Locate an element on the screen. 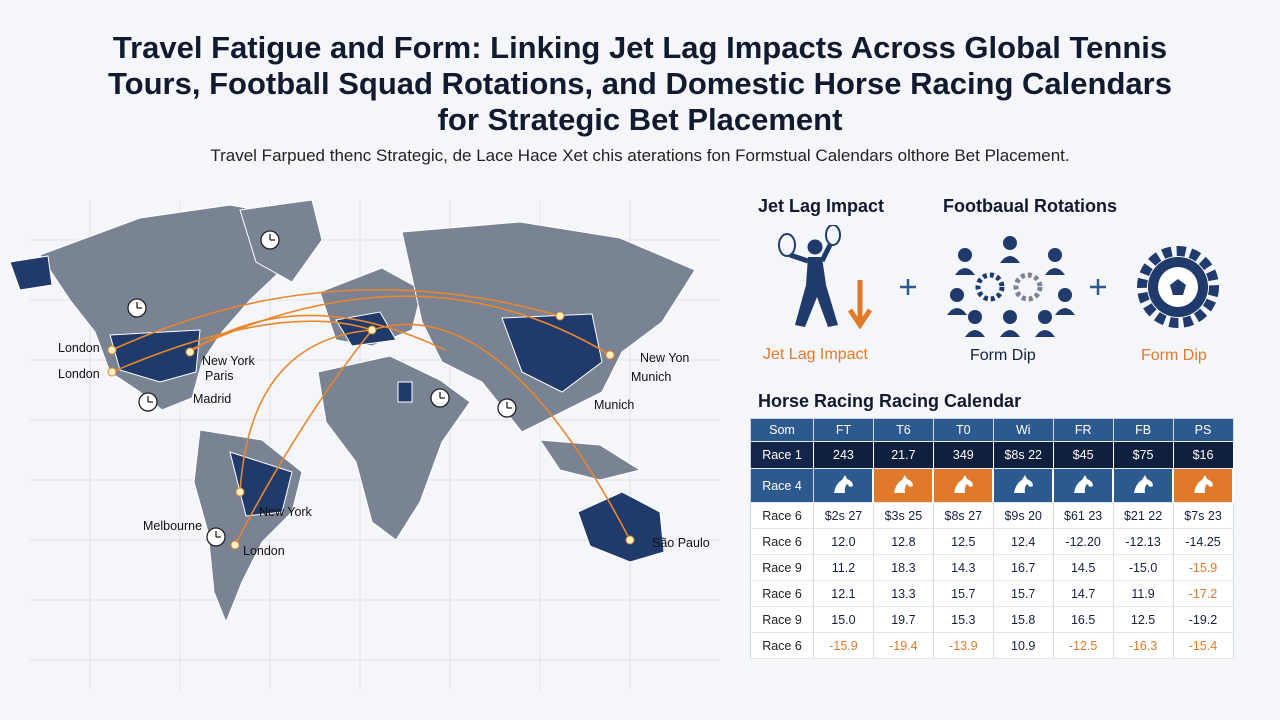  table-row: Race 1 243 21.7 349 $8s 22 $45 $75 $16 is located at coordinates (992, 455).